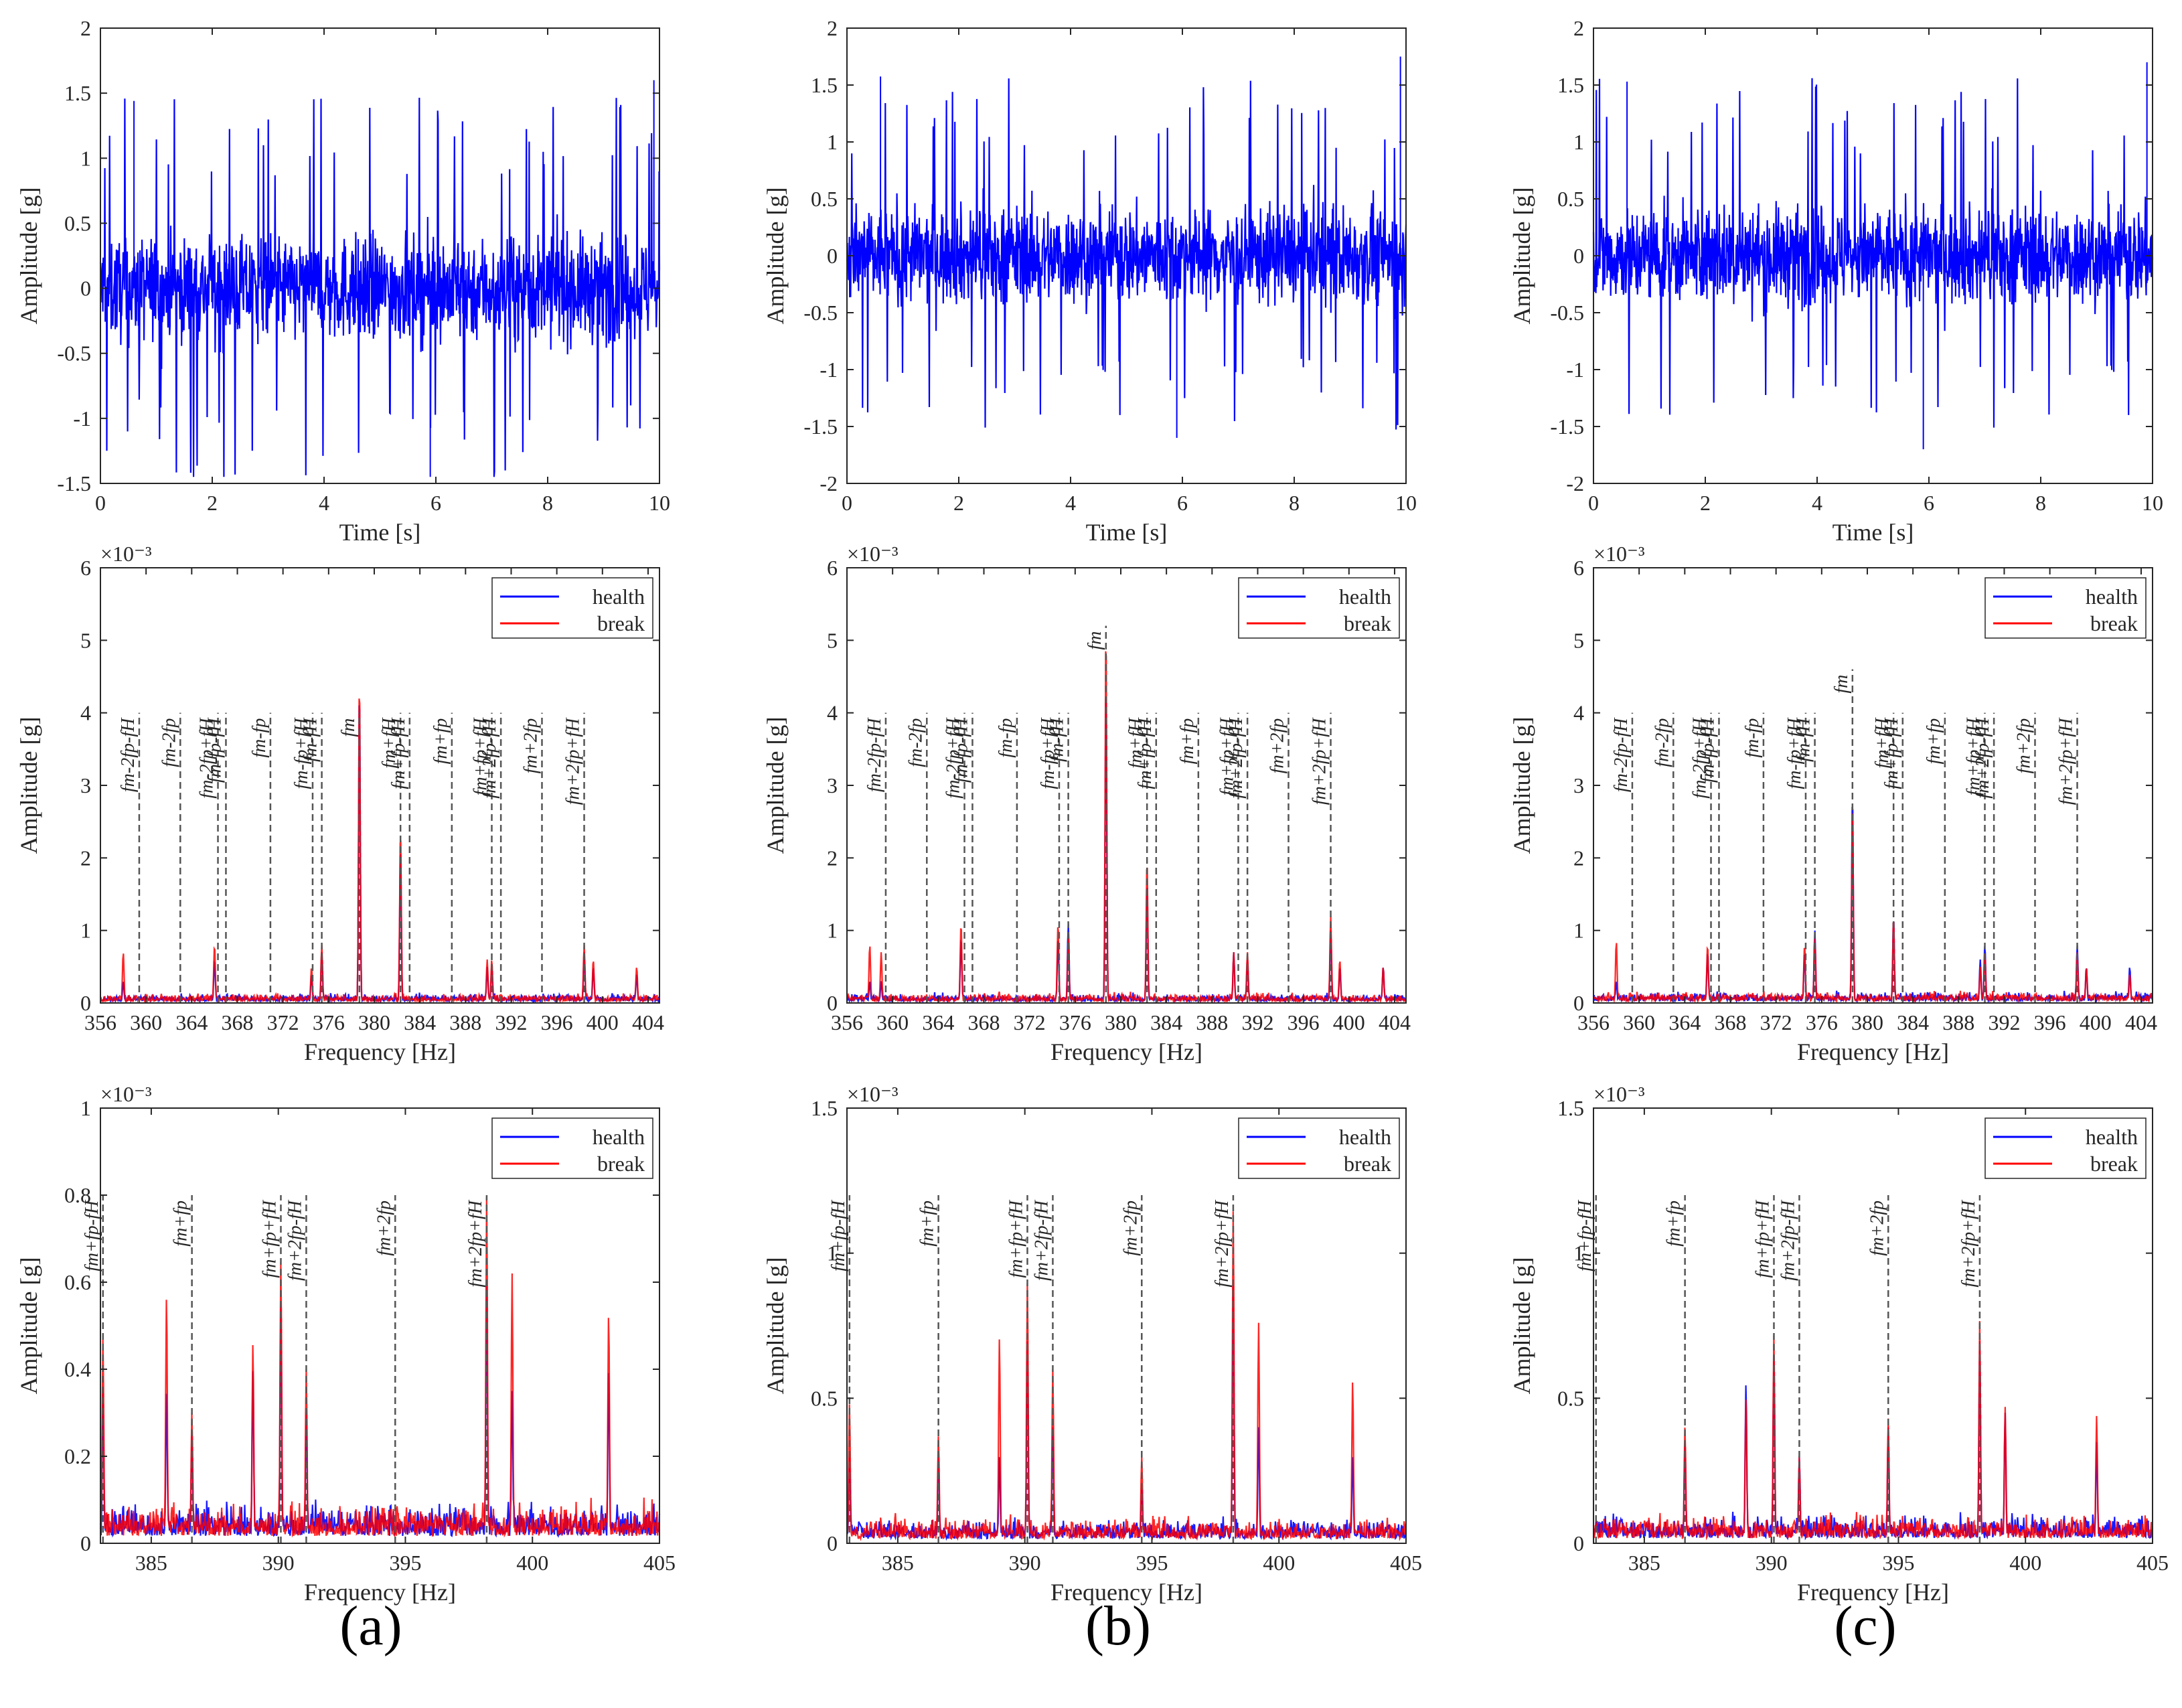  Describe the element at coordinates (1776, 1022) in the screenshot. I see `x-tick-label: 372` at that location.